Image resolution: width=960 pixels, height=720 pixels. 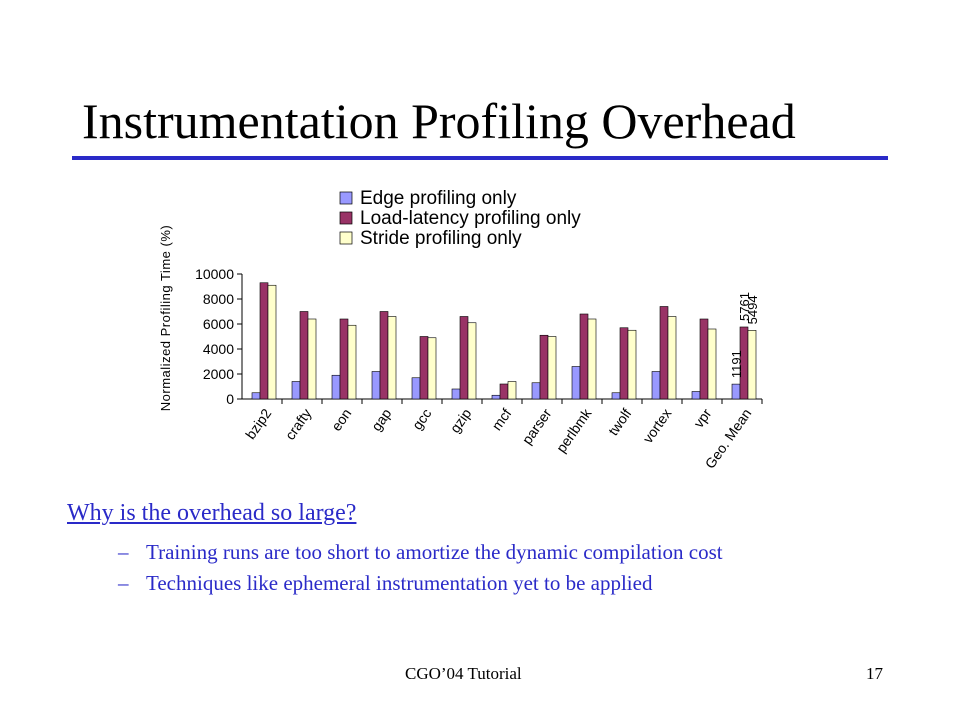 I want to click on x-tick-label: twolf, so click(x=620, y=421).